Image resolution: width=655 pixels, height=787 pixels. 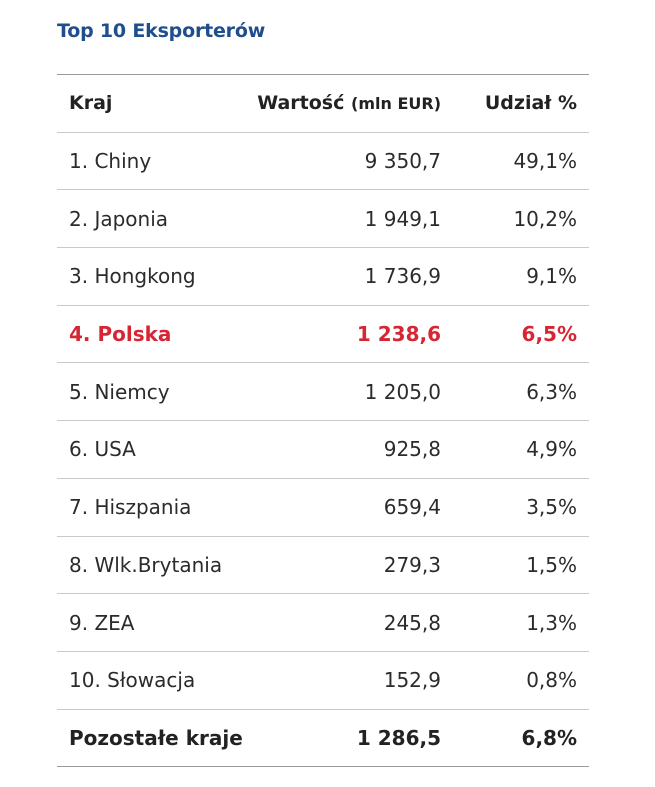 What do you see at coordinates (349, 449) in the screenshot?
I see `row-value: 925,8` at bounding box center [349, 449].